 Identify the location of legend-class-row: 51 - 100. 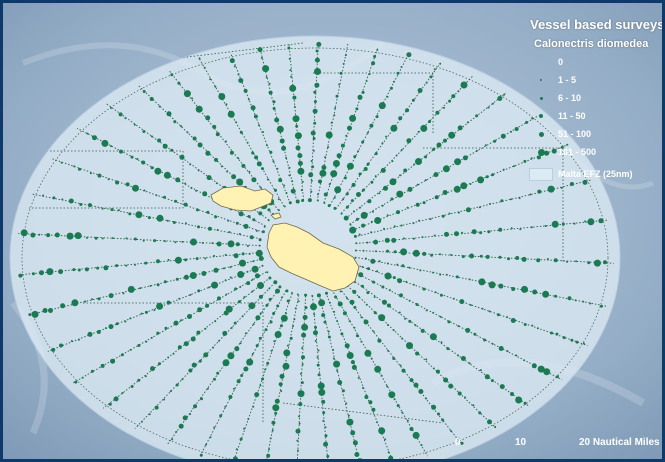
(595, 134).